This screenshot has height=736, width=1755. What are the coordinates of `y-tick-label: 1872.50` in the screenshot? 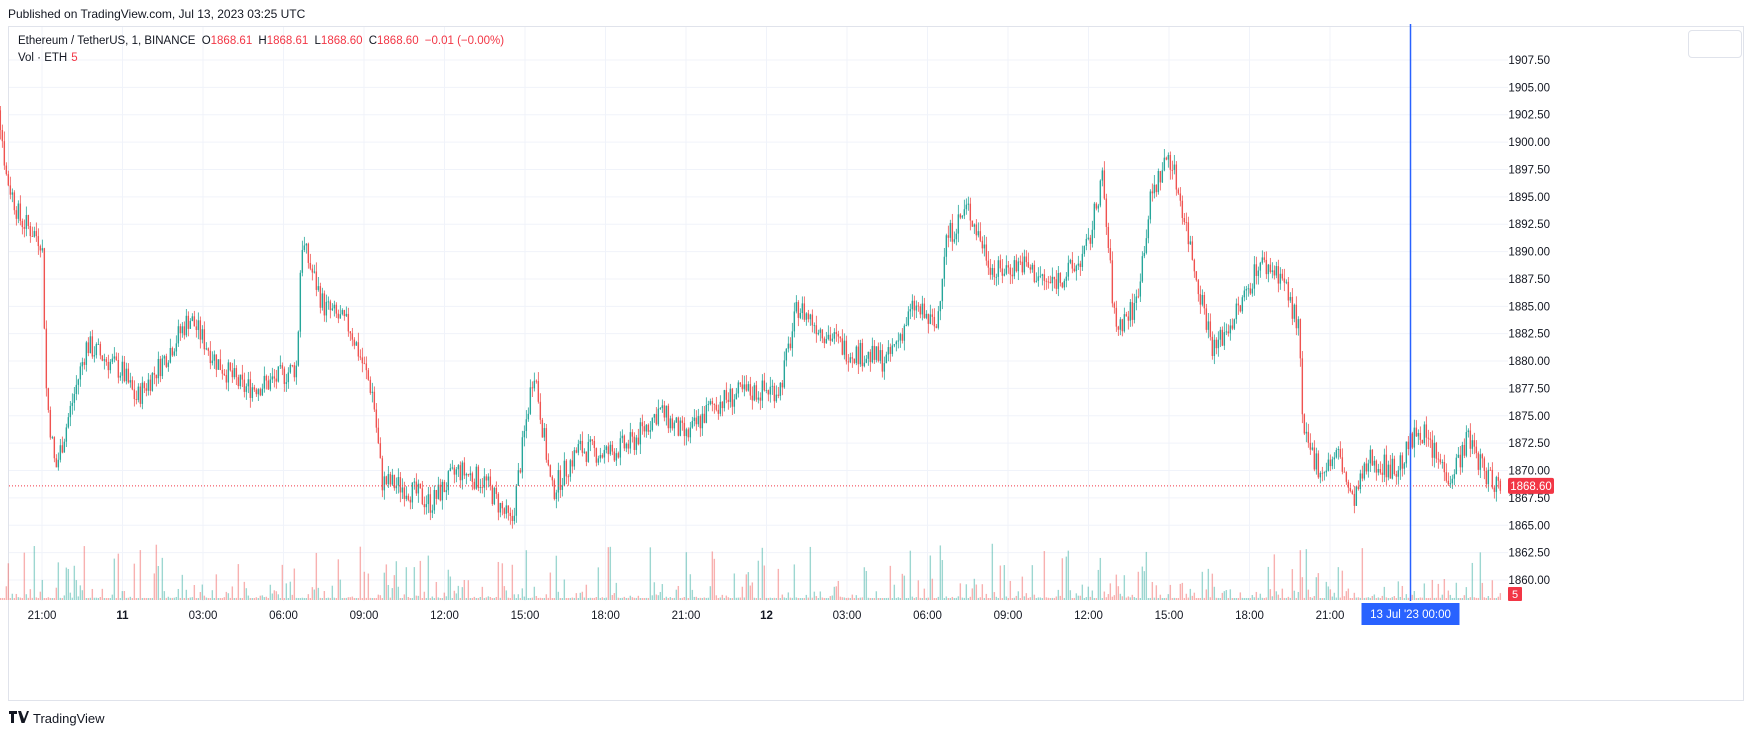 It's located at (1529, 444).